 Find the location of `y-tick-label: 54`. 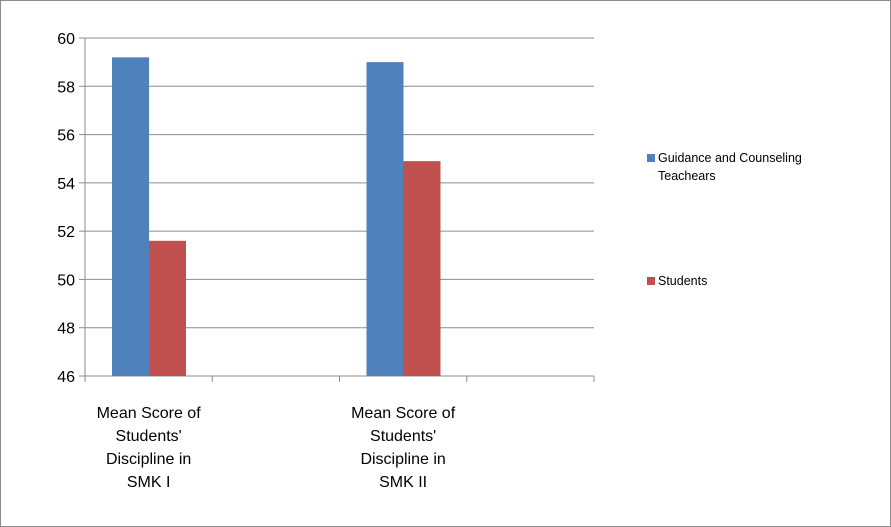

y-tick-label: 54 is located at coordinates (66, 184).